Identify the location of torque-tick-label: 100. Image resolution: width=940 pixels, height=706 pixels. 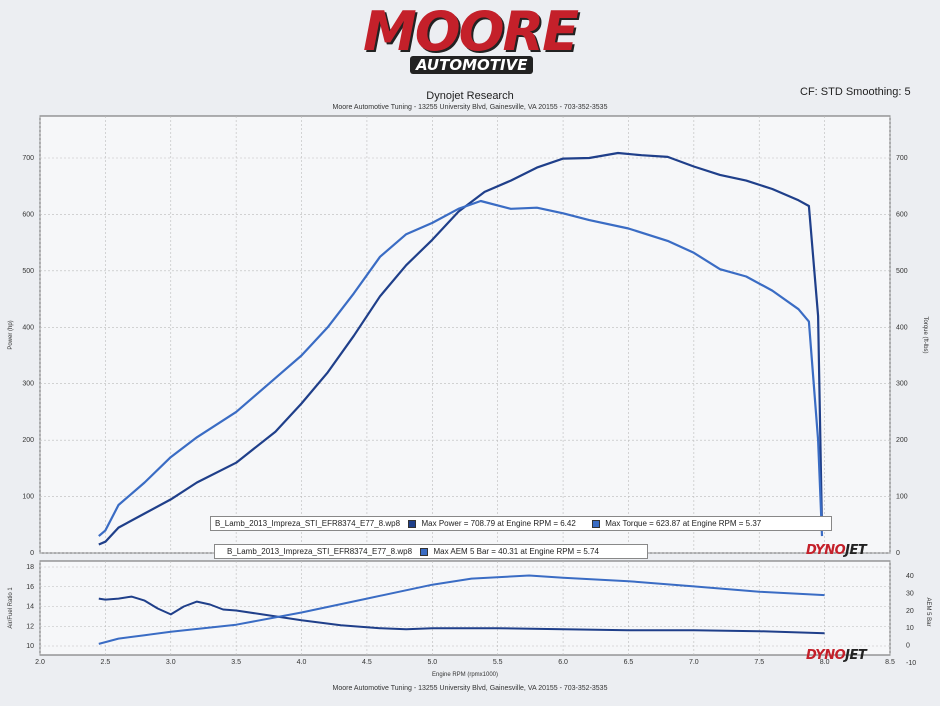
(902, 497).